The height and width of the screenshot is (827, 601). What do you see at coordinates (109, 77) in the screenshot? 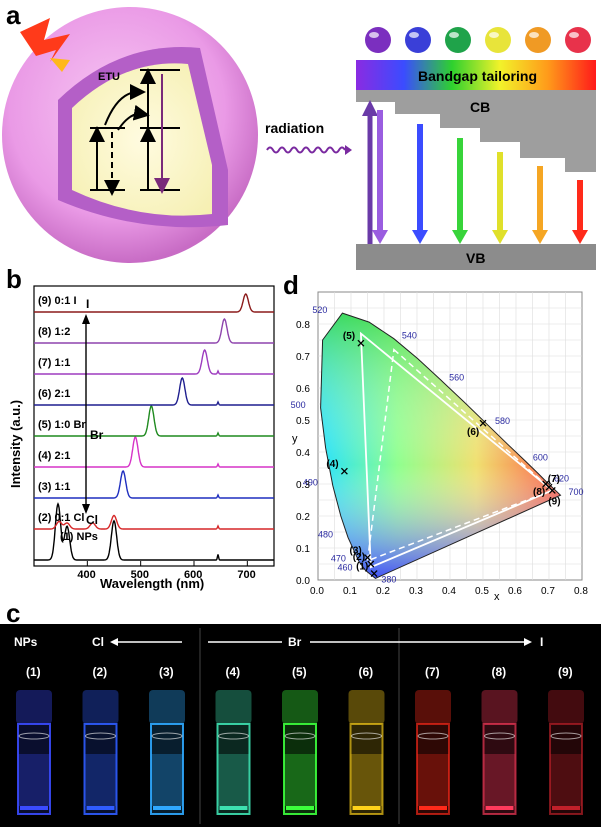
I see `etu-label: ETU` at bounding box center [109, 77].